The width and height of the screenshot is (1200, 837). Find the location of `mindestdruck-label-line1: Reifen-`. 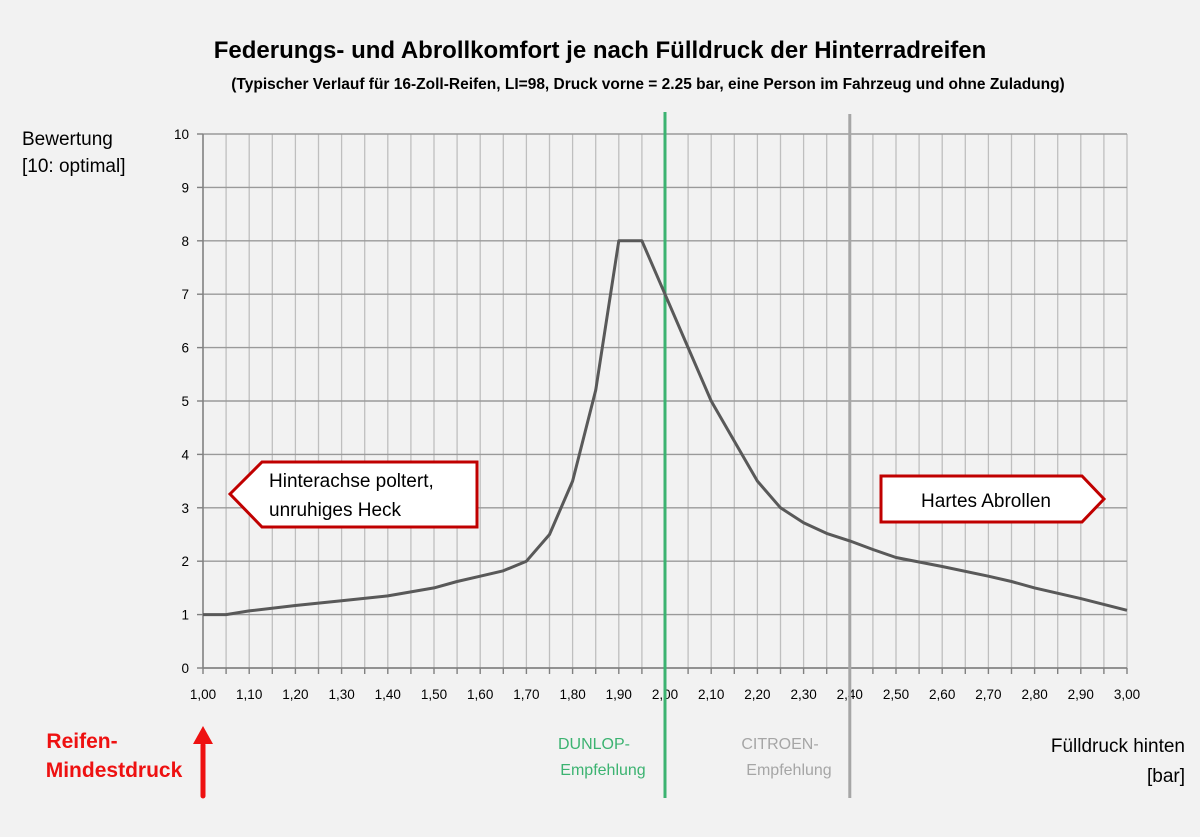

mindestdruck-label-line1: Reifen- is located at coordinates (81, 741).